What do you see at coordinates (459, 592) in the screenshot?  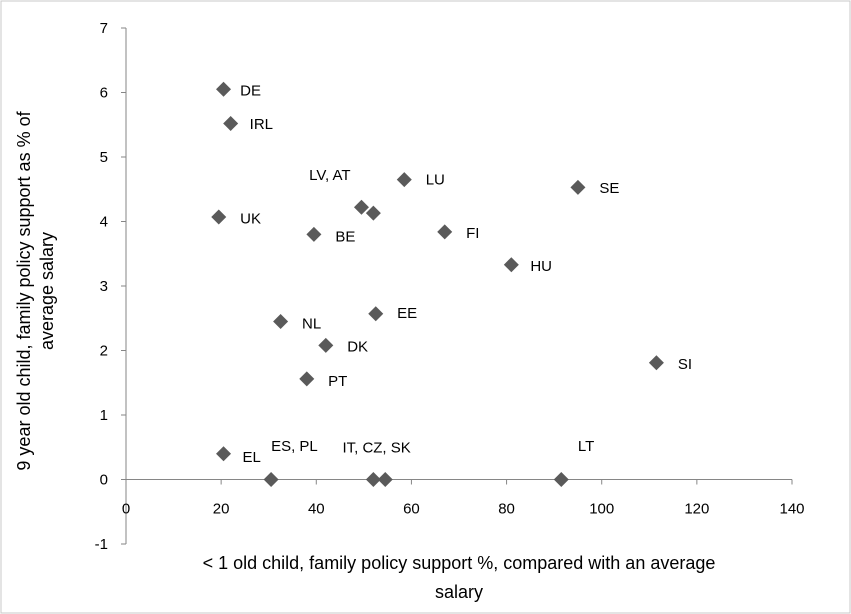 I see `x-axis-title-line-2: salary` at bounding box center [459, 592].